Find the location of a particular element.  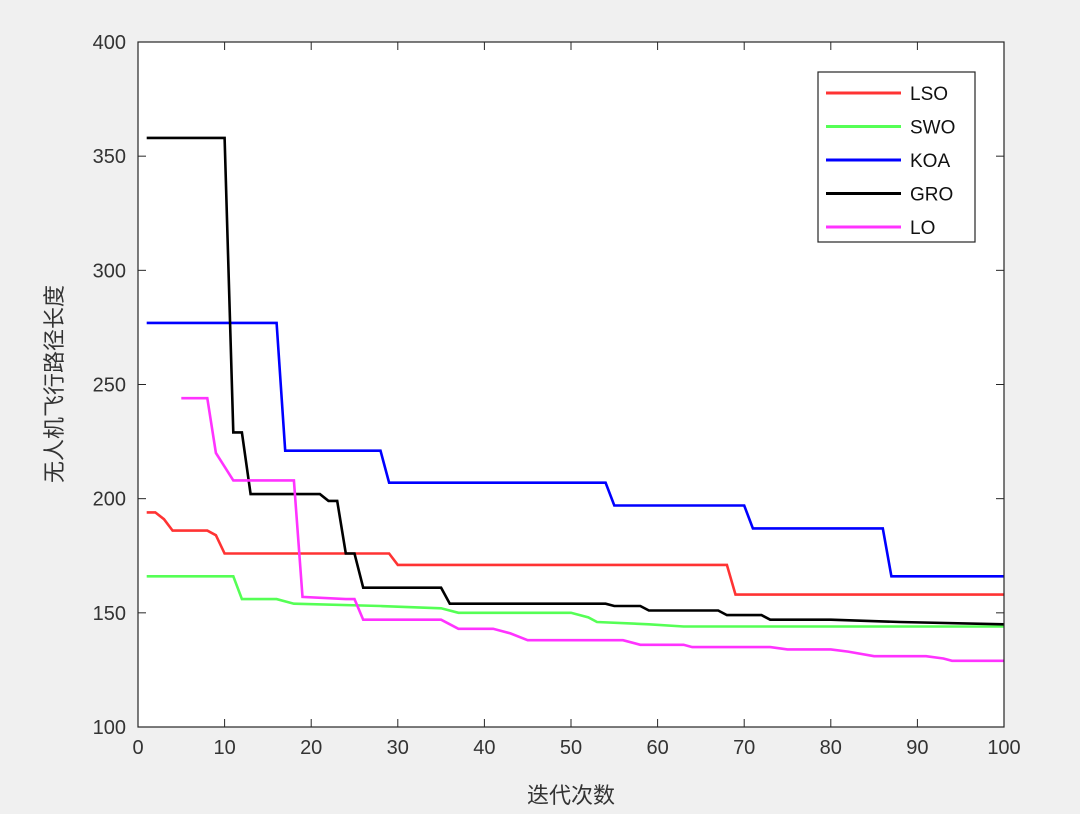

x-tick-label: 10 is located at coordinates (224, 748).